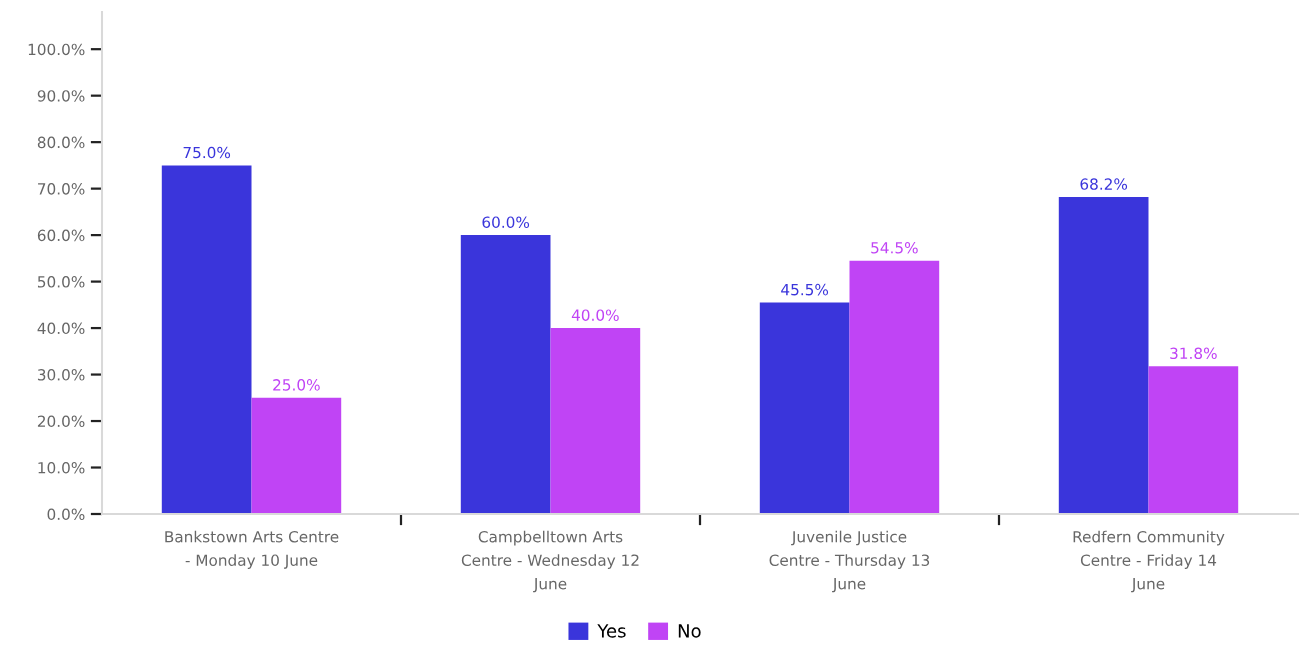 The height and width of the screenshot is (652, 1304). What do you see at coordinates (252, 549) in the screenshot?
I see `x-tick-label: Bankstown Arts Centre - Monday 10 June` at bounding box center [252, 549].